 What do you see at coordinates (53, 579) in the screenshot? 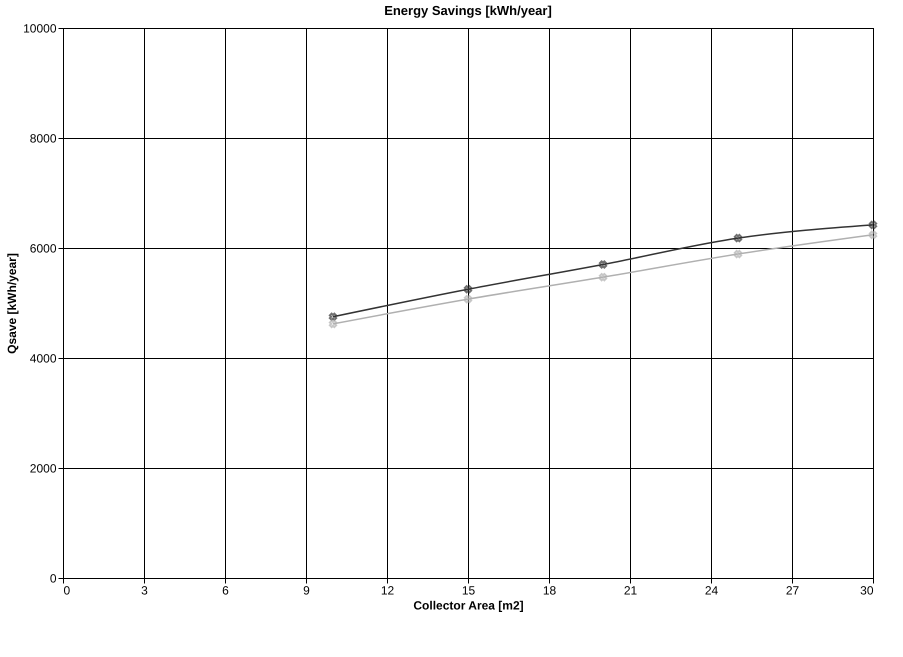
I see `y-tick-label: 0` at bounding box center [53, 579].